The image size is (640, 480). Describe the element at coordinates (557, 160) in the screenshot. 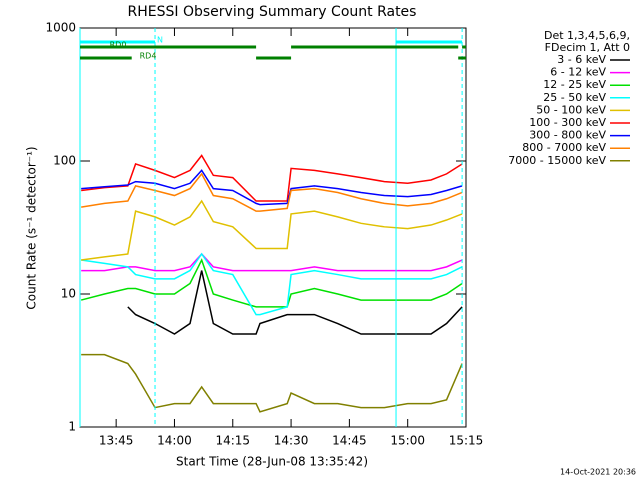

I see `legend-label: 7000 - 15000 keV` at that location.